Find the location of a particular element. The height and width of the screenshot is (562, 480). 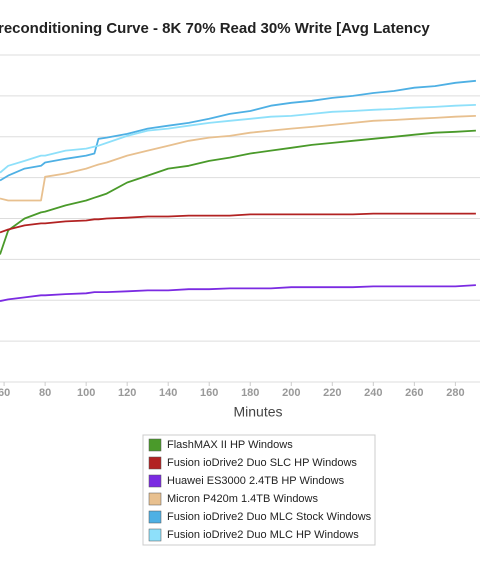

legend-label: FlashMAX II HP Windows is located at coordinates (230, 445).